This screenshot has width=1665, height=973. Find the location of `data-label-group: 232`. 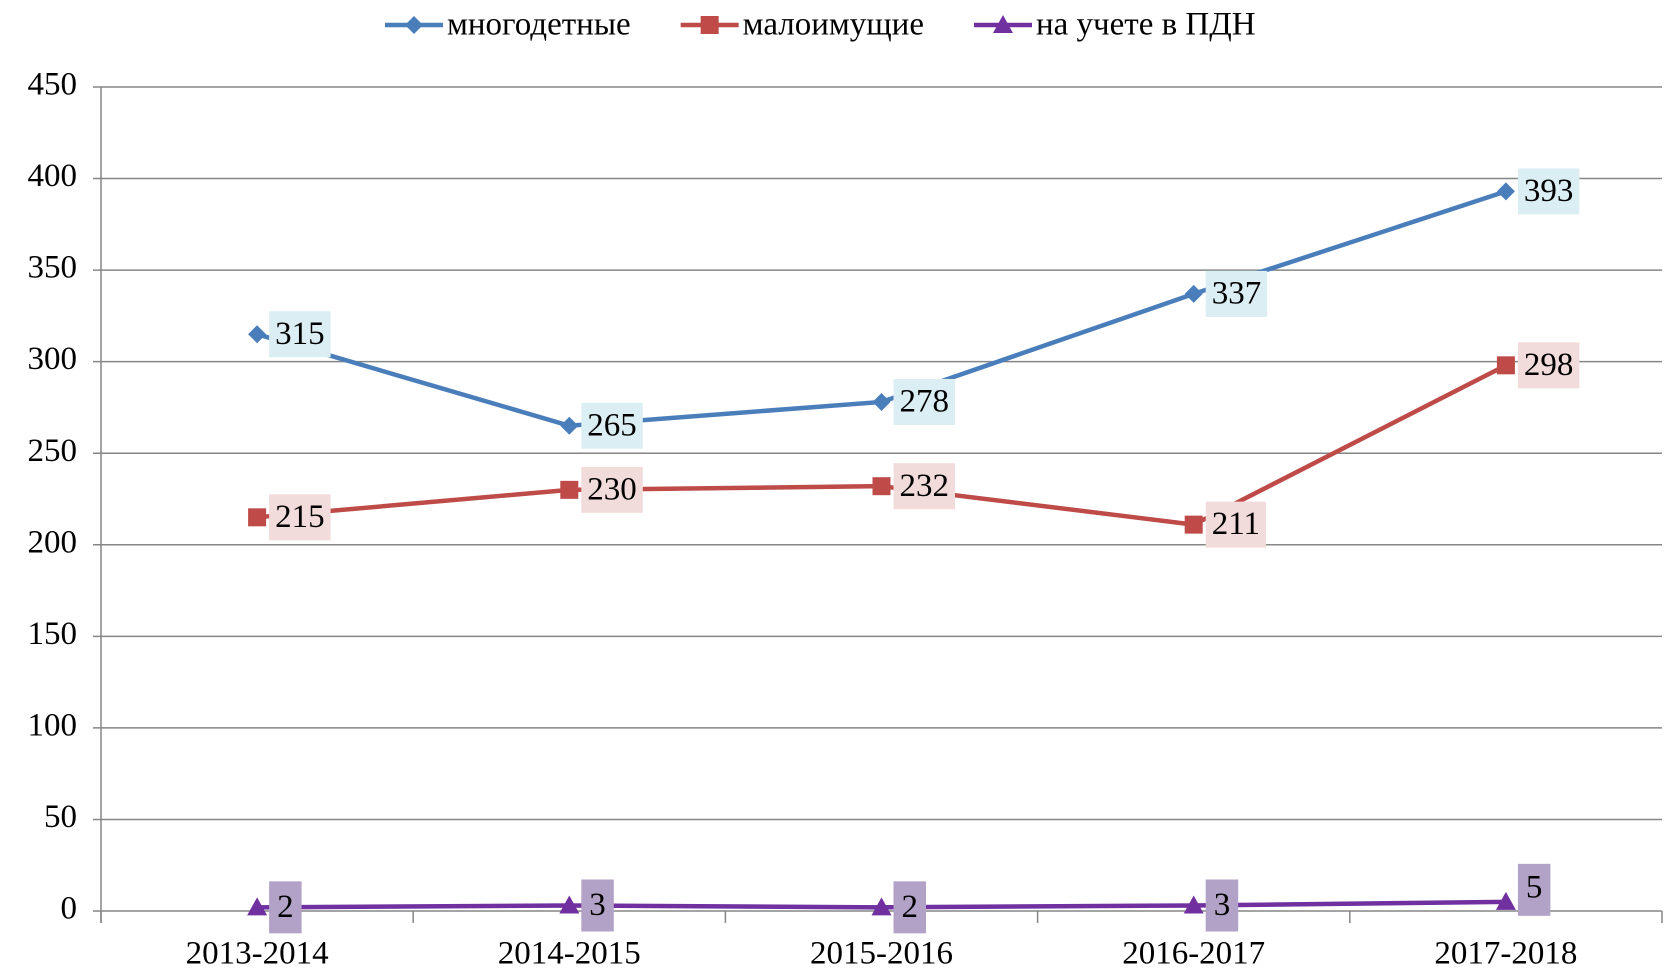

data-label-group: 232 is located at coordinates (924, 486).